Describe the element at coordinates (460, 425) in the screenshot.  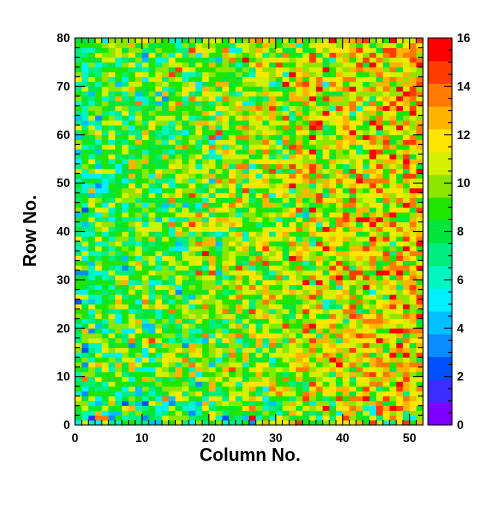
I see `color-scale-label: 0` at that location.